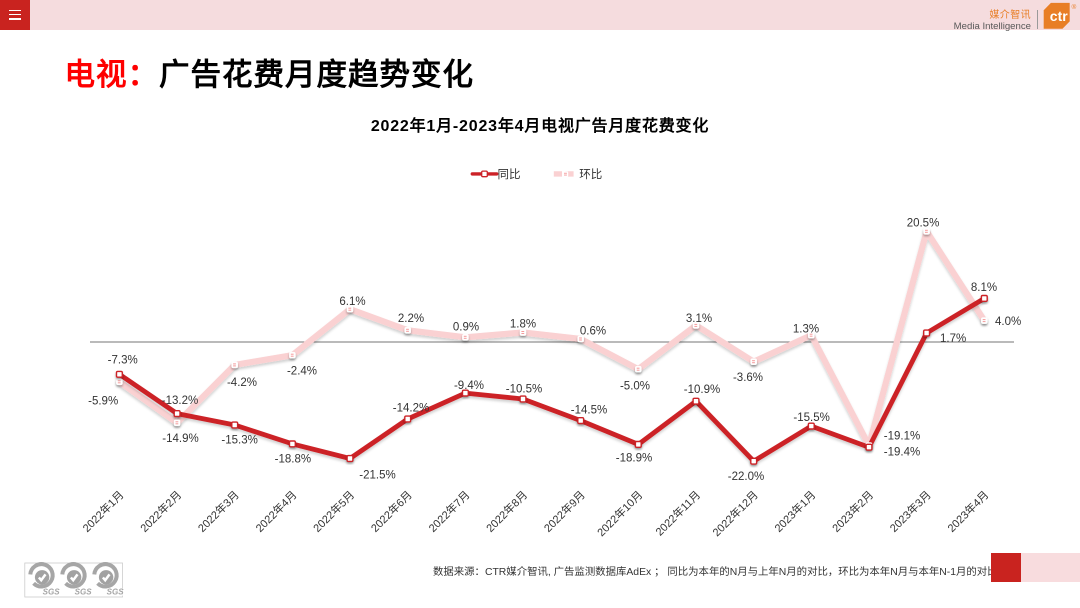 Image resolution: width=1080 pixels, height=608 pixels. What do you see at coordinates (953, 339) in the screenshot?
I see `svg-text: 1.7%` at bounding box center [953, 339].